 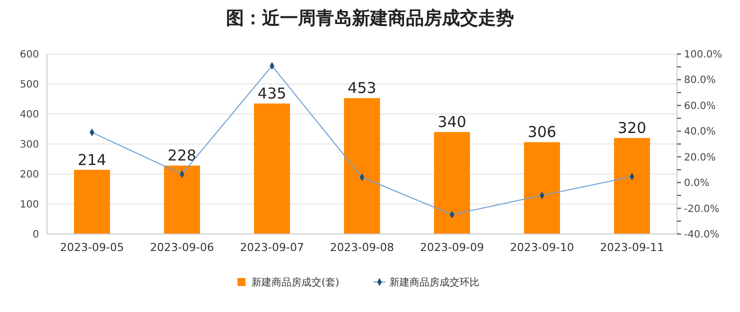 What do you see at coordinates (92, 247) in the screenshot?
I see `x-tick-label: 2023-09-05` at bounding box center [92, 247].